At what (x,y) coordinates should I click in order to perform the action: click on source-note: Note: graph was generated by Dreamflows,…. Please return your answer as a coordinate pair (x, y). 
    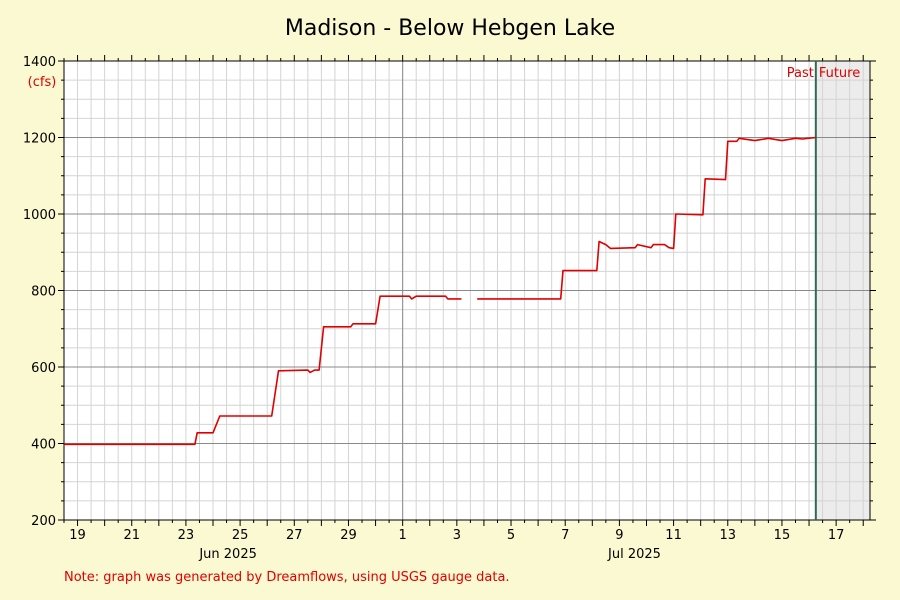
    Looking at the image, I should click on (287, 577).